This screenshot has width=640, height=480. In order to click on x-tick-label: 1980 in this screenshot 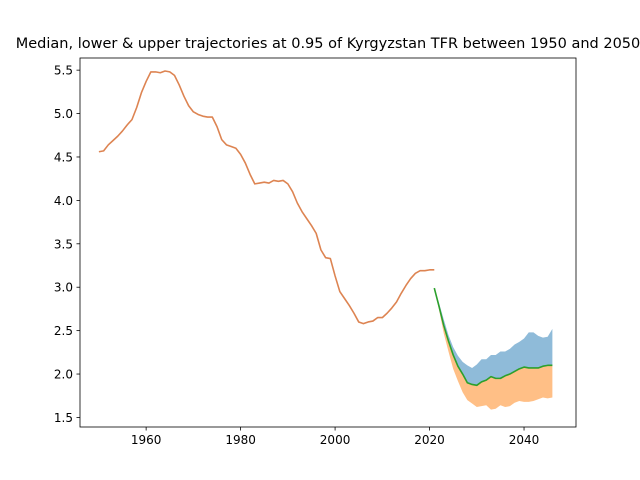, I will do `click(240, 440)`.